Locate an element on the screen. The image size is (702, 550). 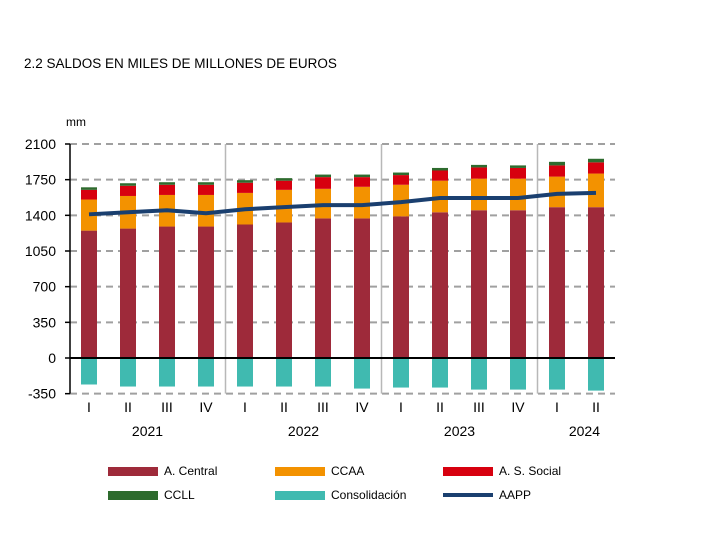
legend-item: A. S. Social is located at coordinates (502, 471).